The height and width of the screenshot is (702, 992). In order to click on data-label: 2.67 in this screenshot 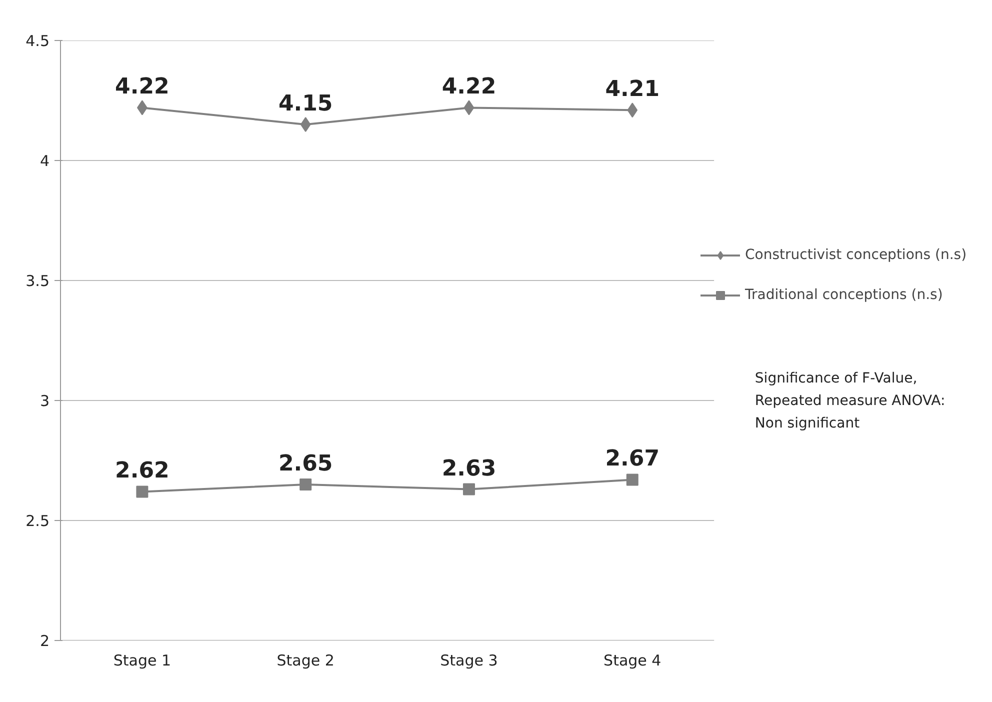, I will do `click(632, 459)`.